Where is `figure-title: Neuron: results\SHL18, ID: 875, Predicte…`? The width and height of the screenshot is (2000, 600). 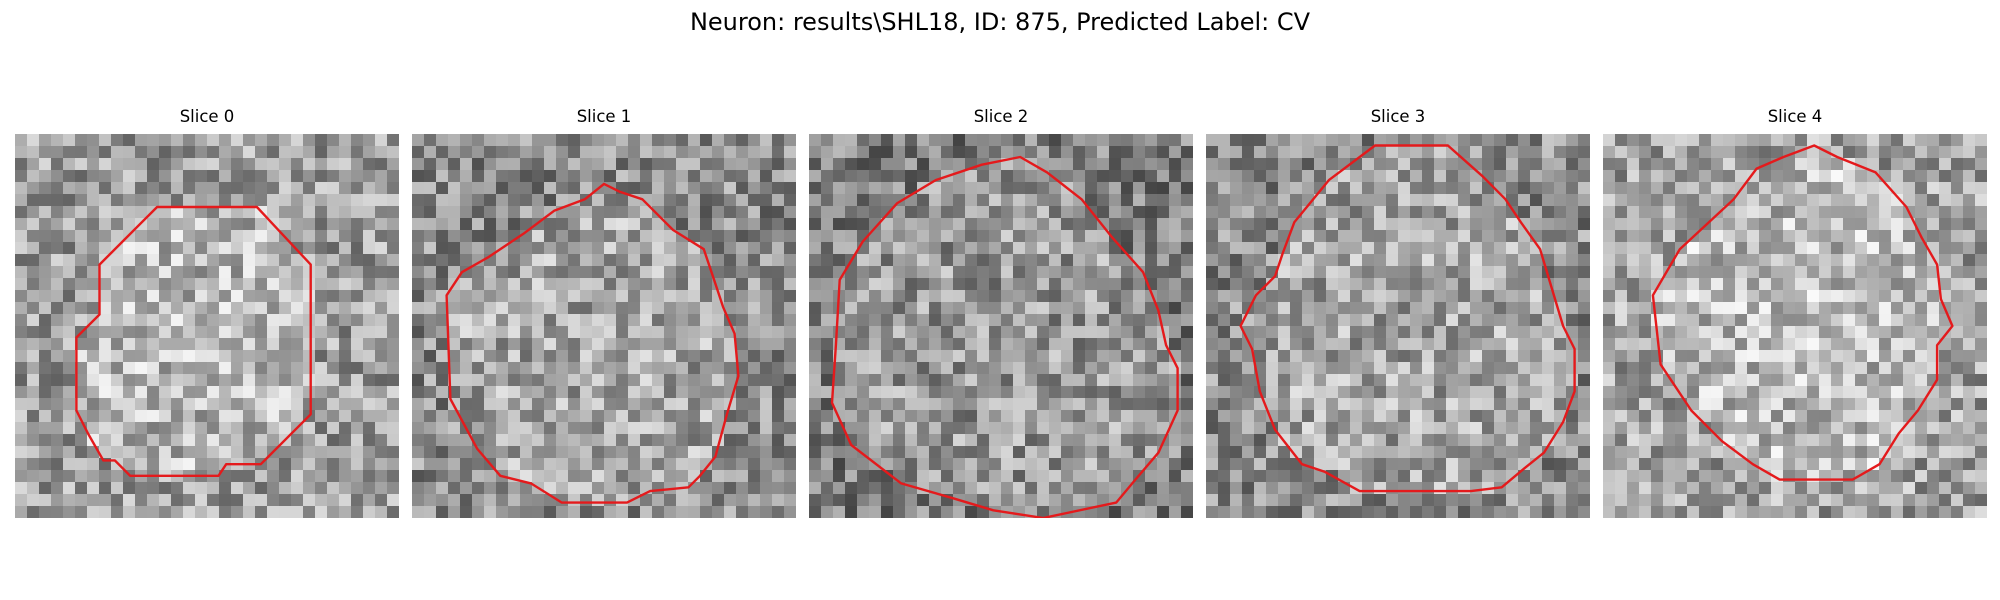
figure-title: Neuron: results\SHL18, ID: 875, Predicte… is located at coordinates (1000, 22).